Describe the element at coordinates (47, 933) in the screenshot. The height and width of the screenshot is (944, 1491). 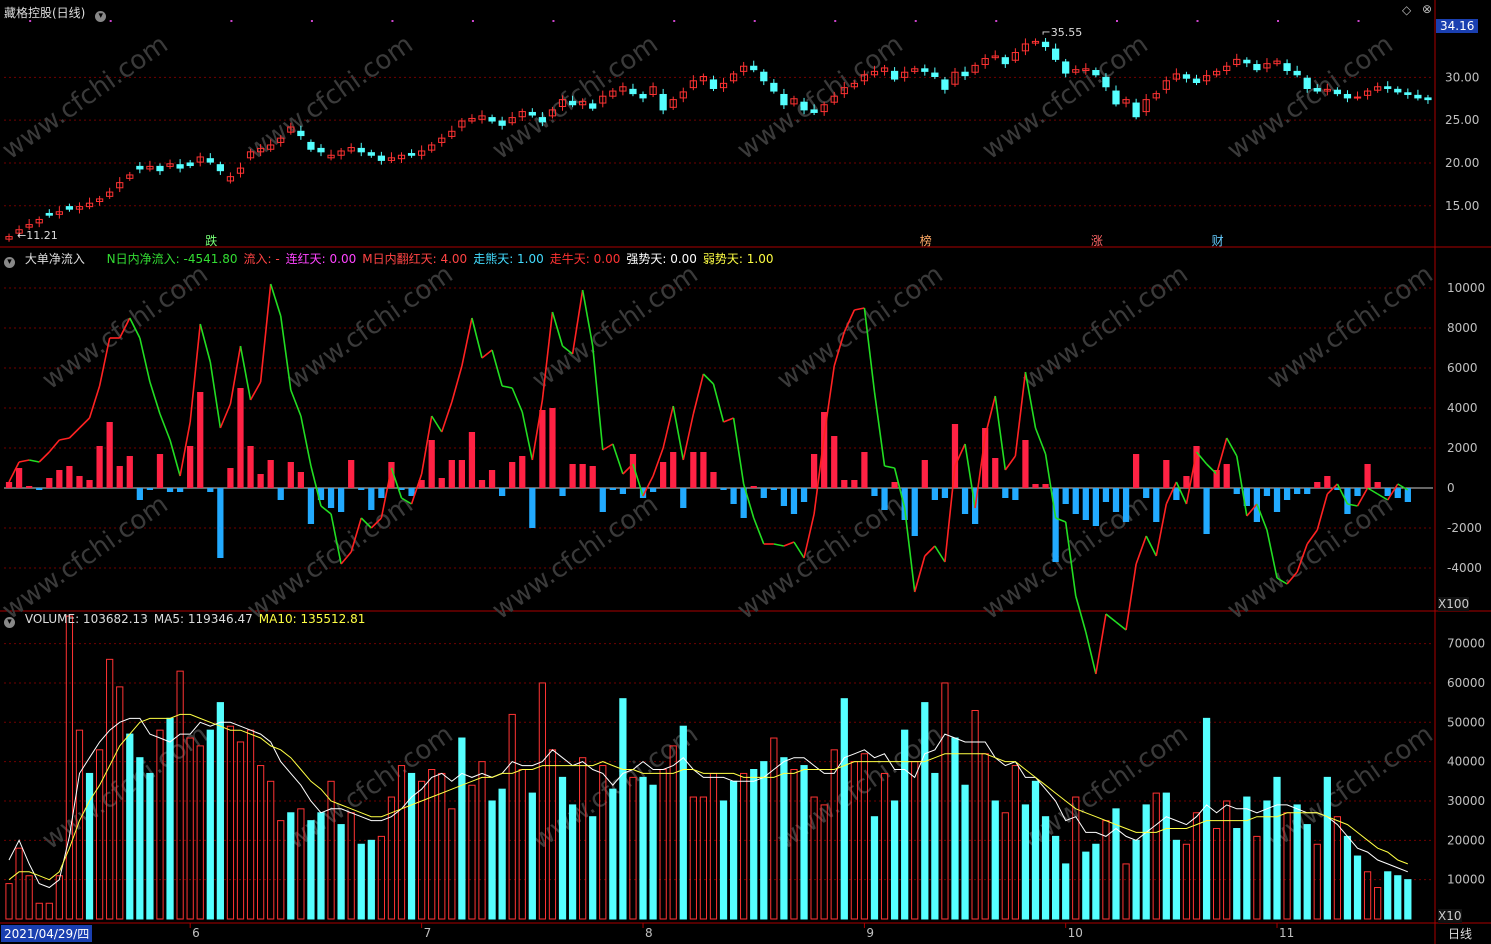
I see `date-box: 2021/04/29/四` at that location.